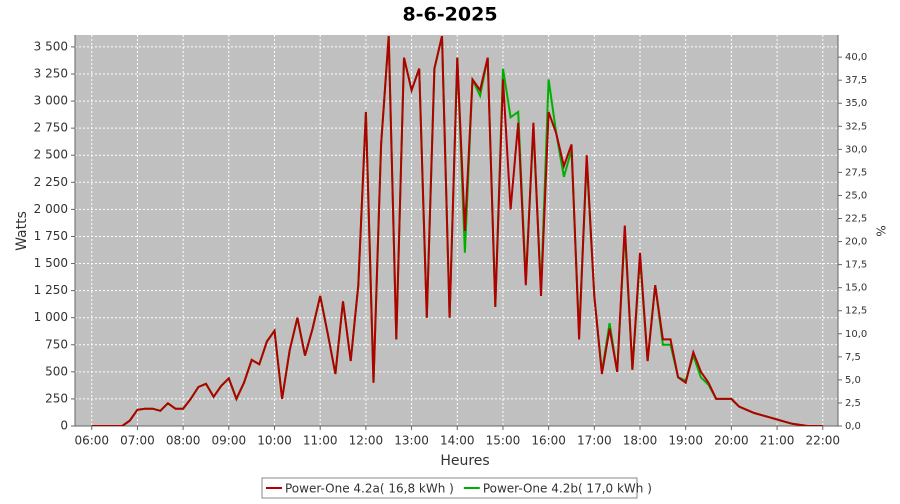 The width and height of the screenshot is (900, 504). What do you see at coordinates (853, 380) in the screenshot?
I see `y2-tick-label: 5,0` at bounding box center [853, 380].